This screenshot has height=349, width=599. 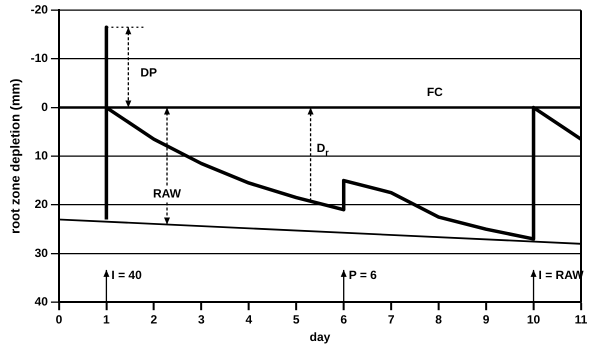 What do you see at coordinates (41, 204) in the screenshot?
I see `y-tick-label: 20` at bounding box center [41, 204].